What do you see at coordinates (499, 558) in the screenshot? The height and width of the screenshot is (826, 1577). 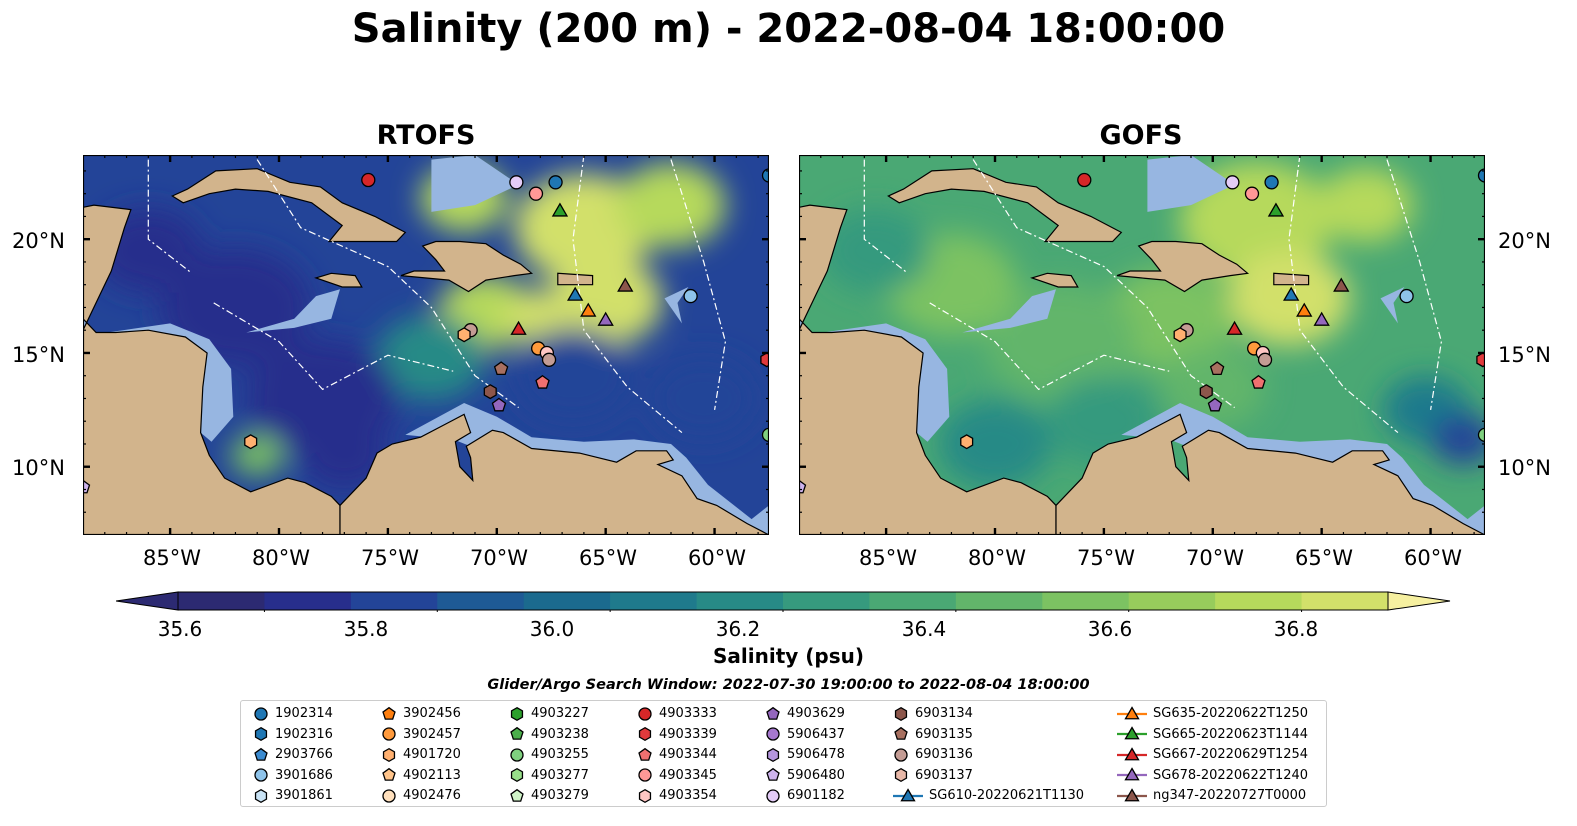 I see `lon-label-70w-rtofs: 70°W` at bounding box center [499, 558].